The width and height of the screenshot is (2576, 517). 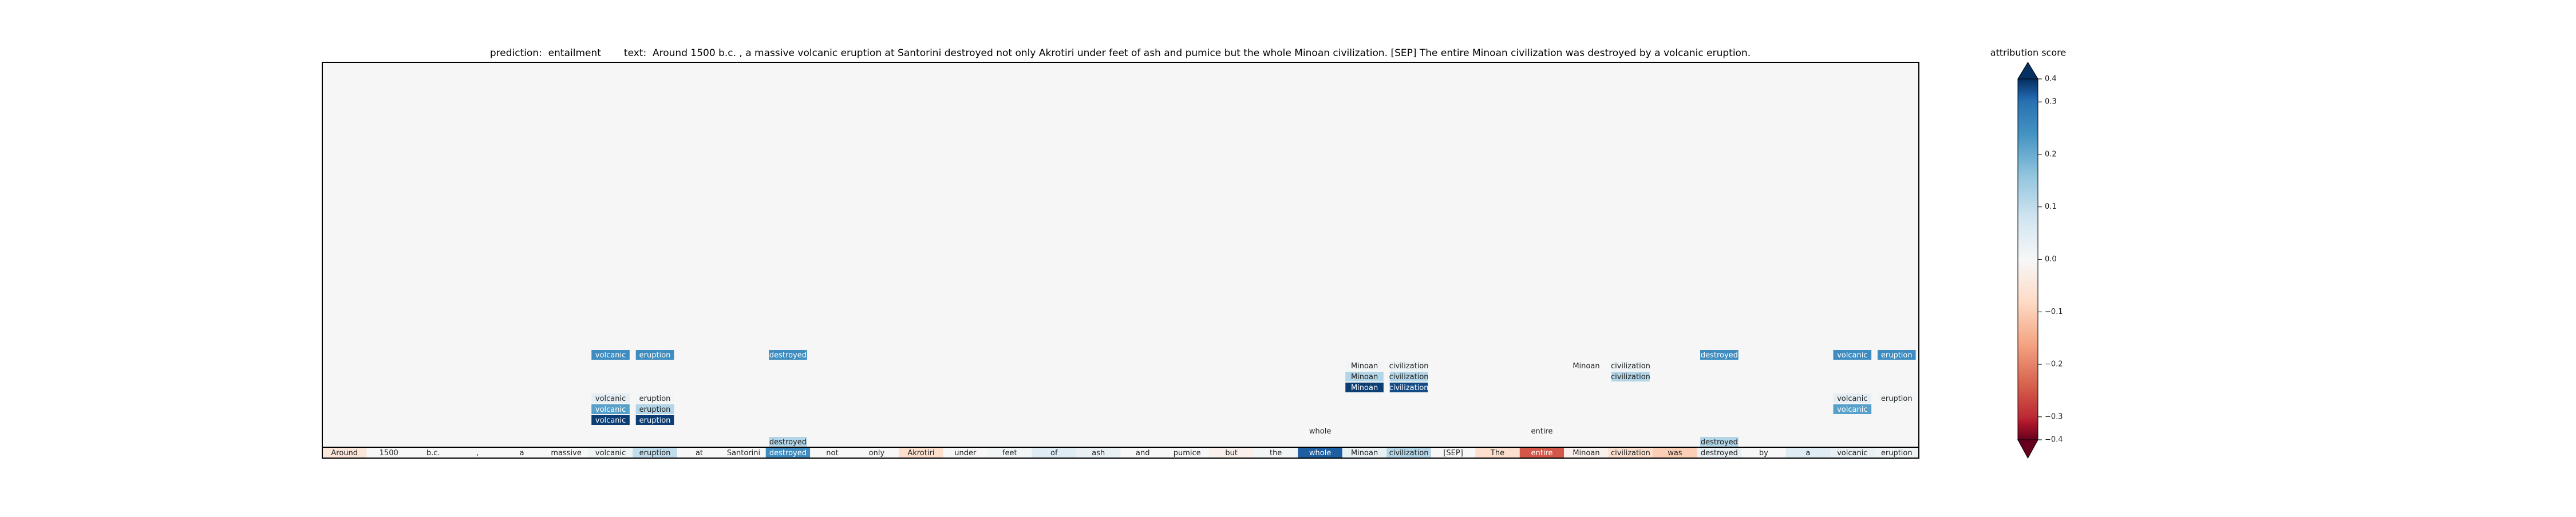 I want to click on colorbar-tick-label: 0.1, so click(x=2051, y=206).